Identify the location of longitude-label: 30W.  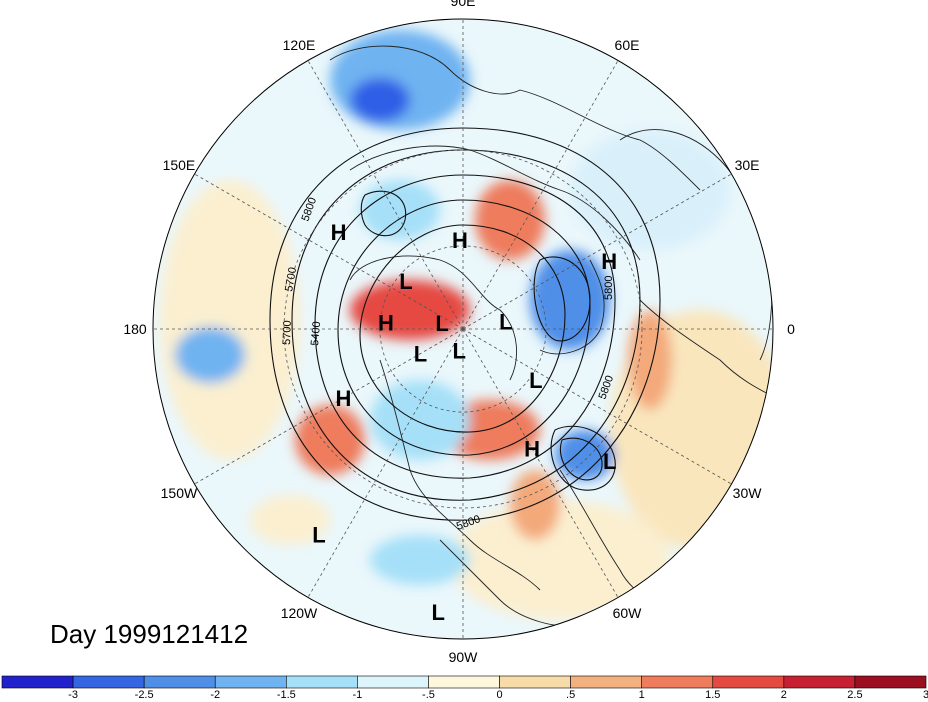
(748, 493).